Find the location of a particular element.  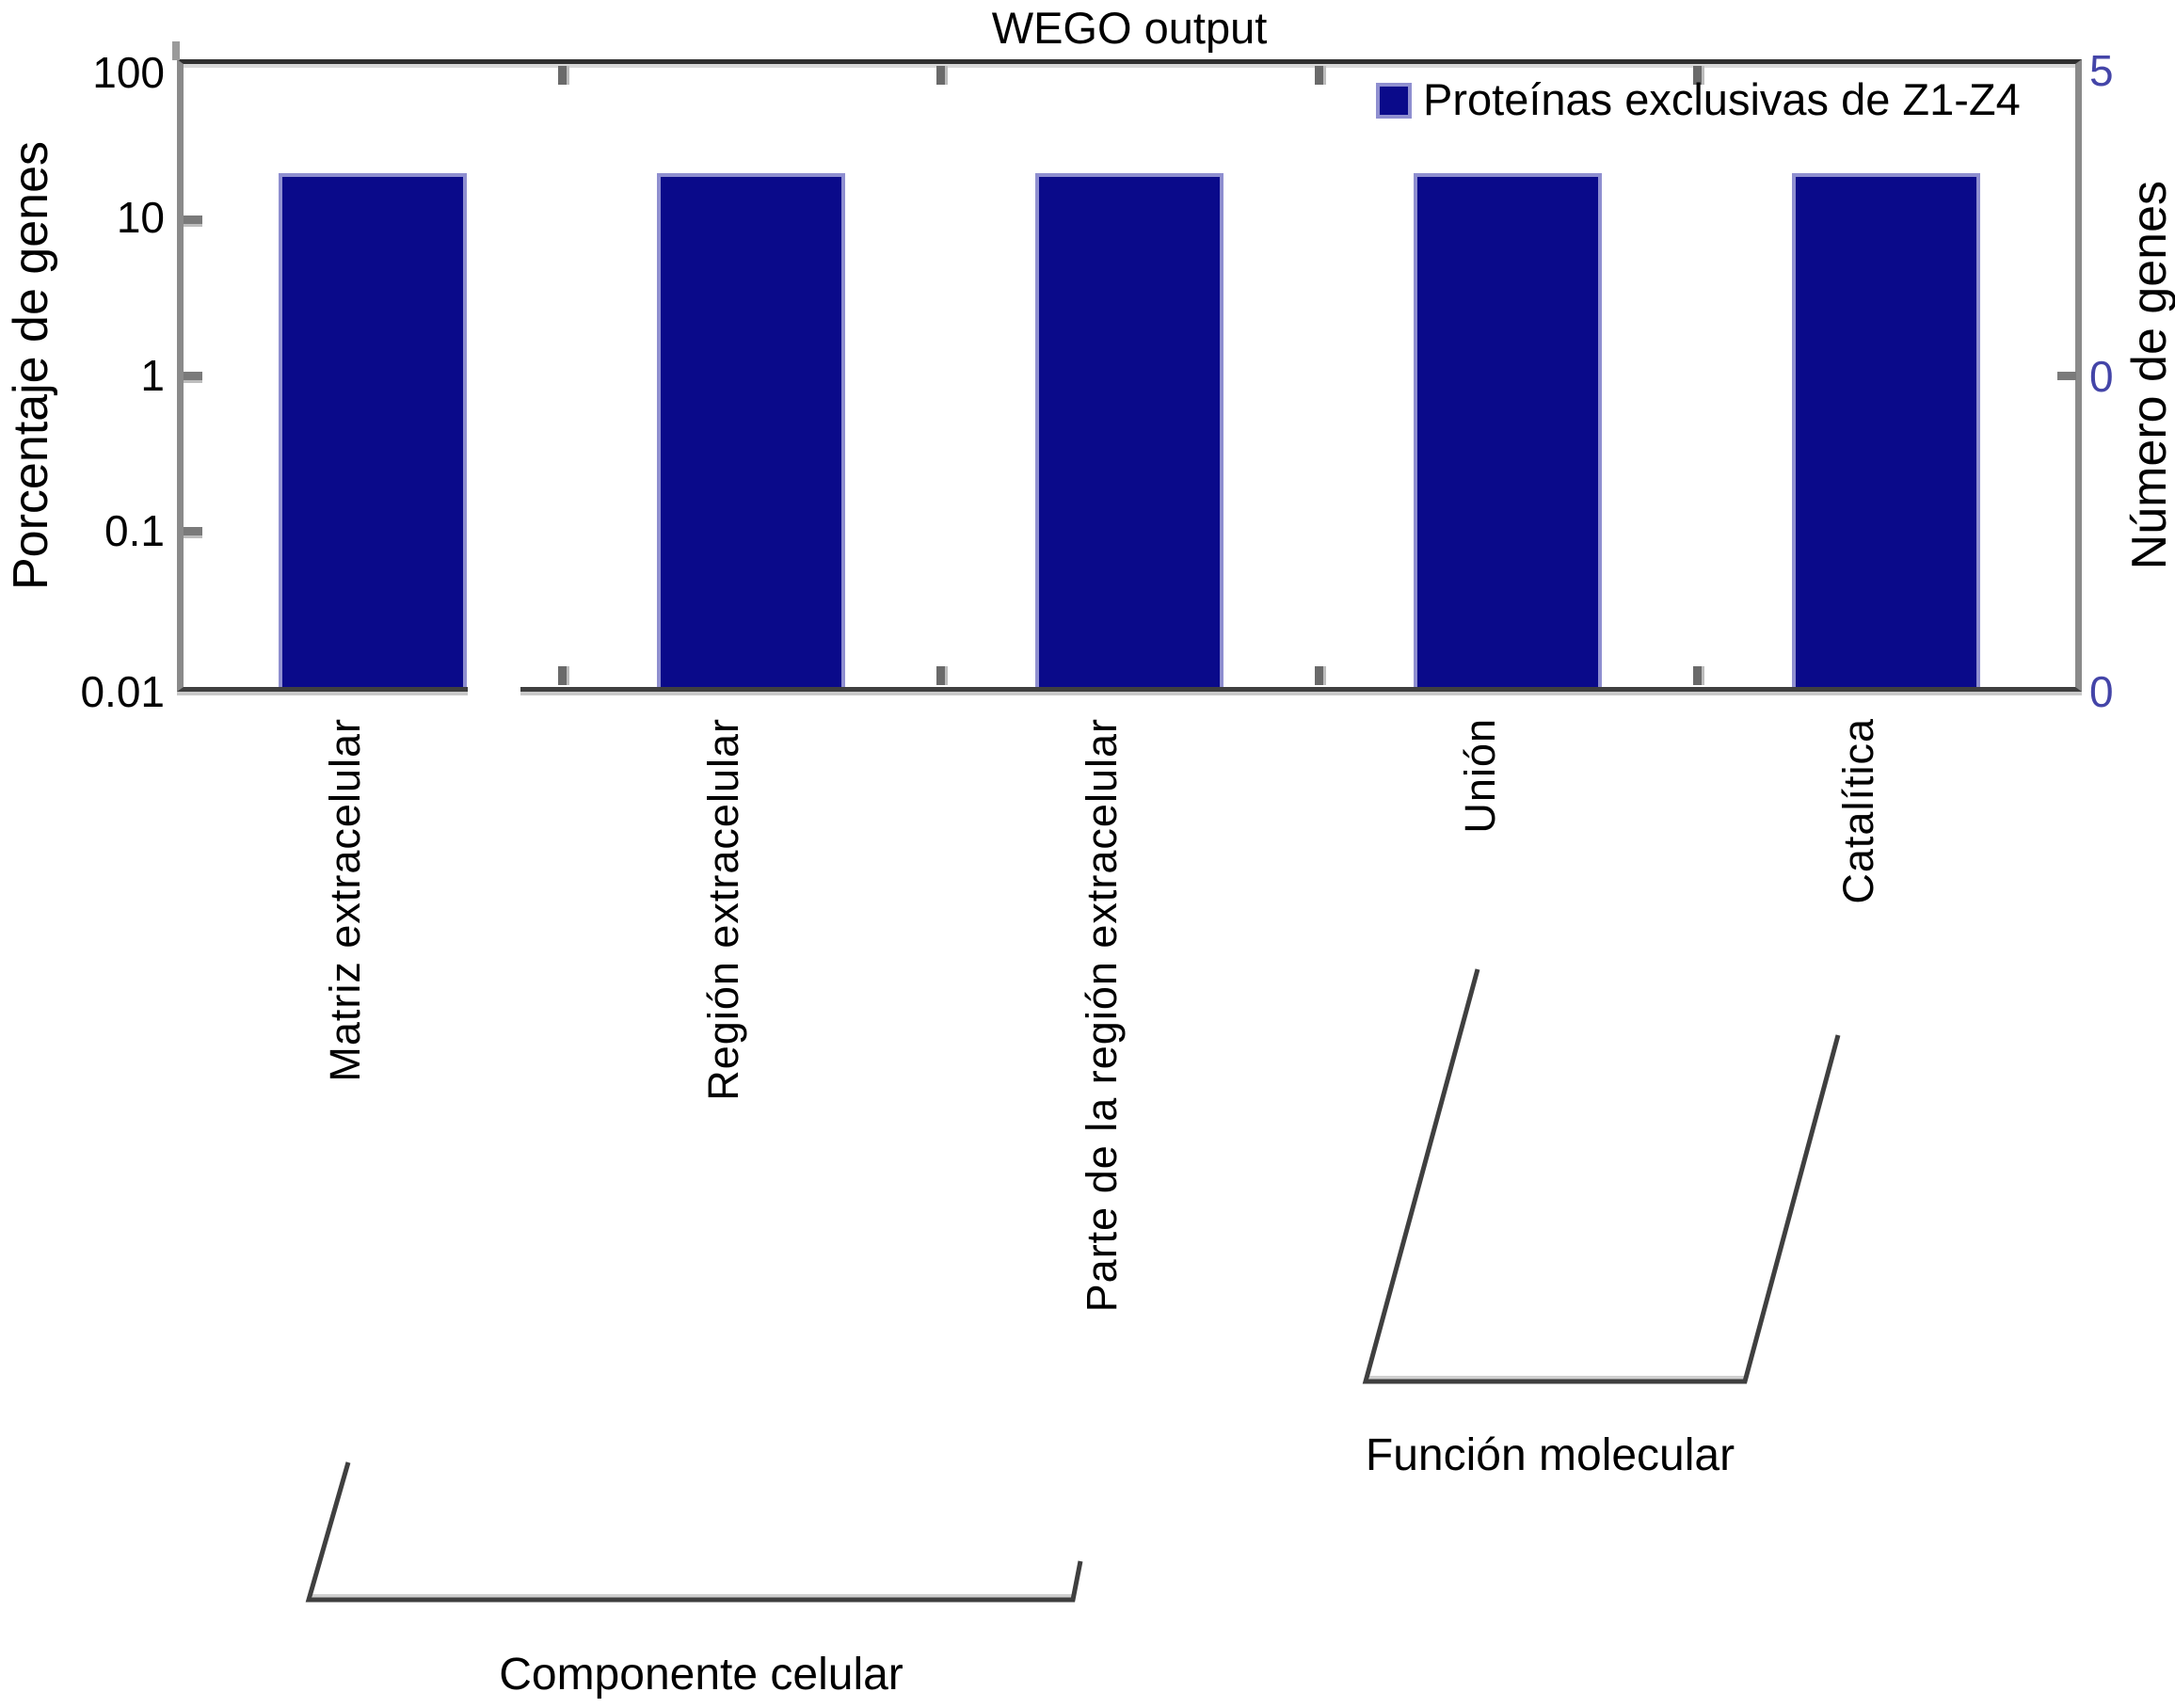

group-bracket-cellular-component is located at coordinates (694, 1532).